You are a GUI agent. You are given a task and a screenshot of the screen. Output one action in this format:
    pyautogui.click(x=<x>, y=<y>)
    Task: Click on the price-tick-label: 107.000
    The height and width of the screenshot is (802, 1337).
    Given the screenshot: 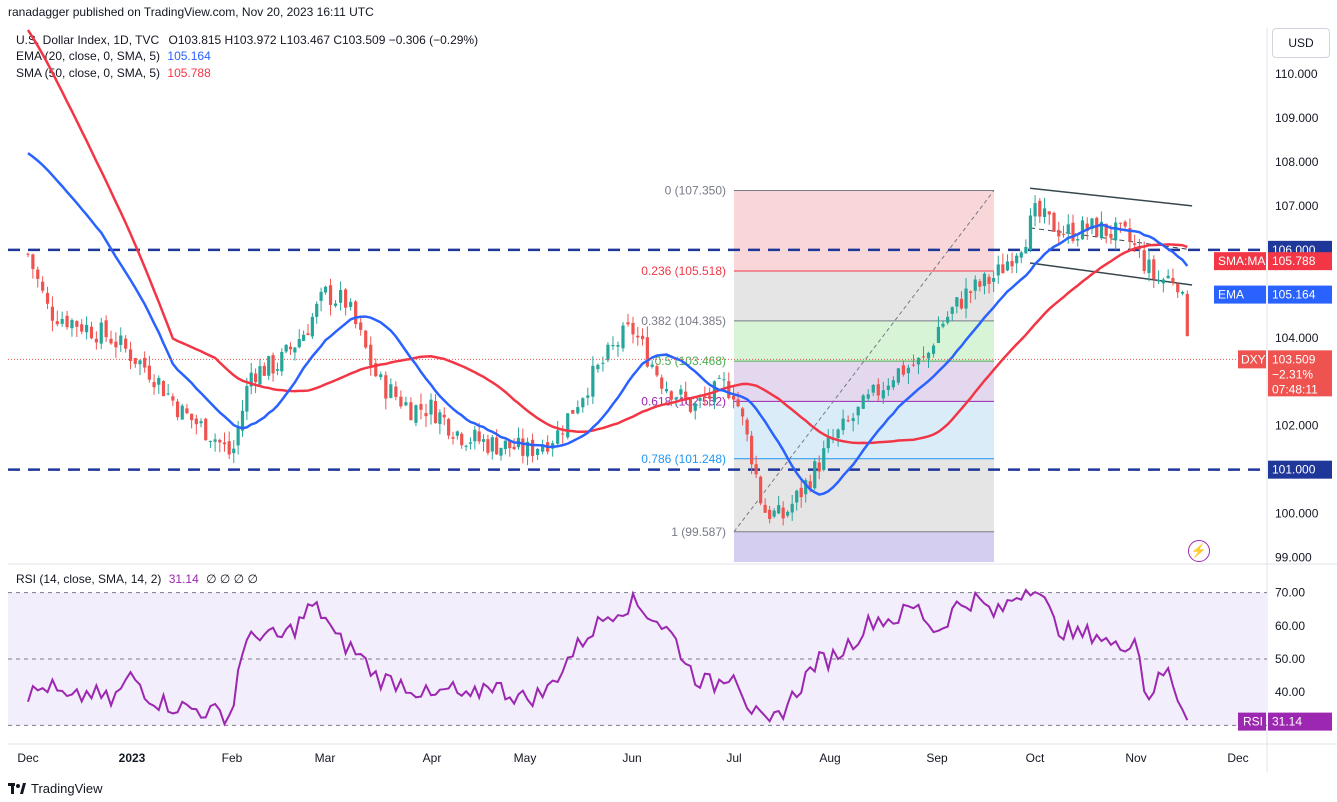 What is the action you would take?
    pyautogui.click(x=1297, y=206)
    